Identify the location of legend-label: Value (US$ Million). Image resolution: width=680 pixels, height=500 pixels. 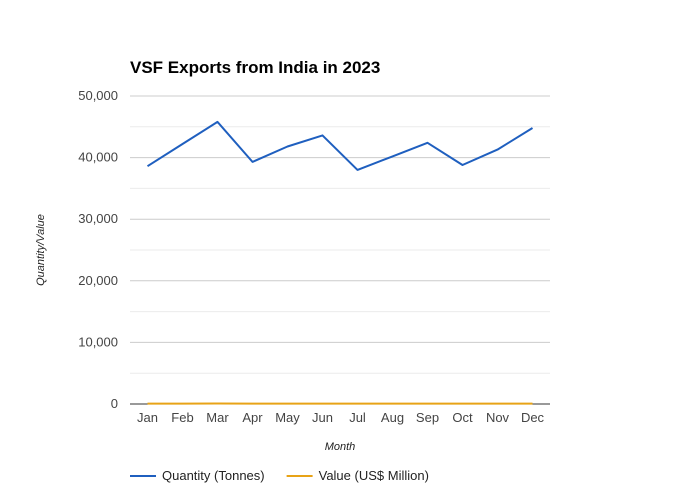
(374, 475).